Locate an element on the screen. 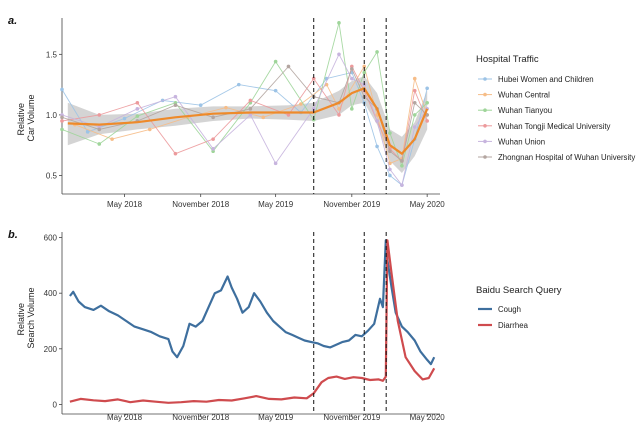 The image size is (640, 431). legend-entry: Wuhan Union is located at coordinates (521, 141).